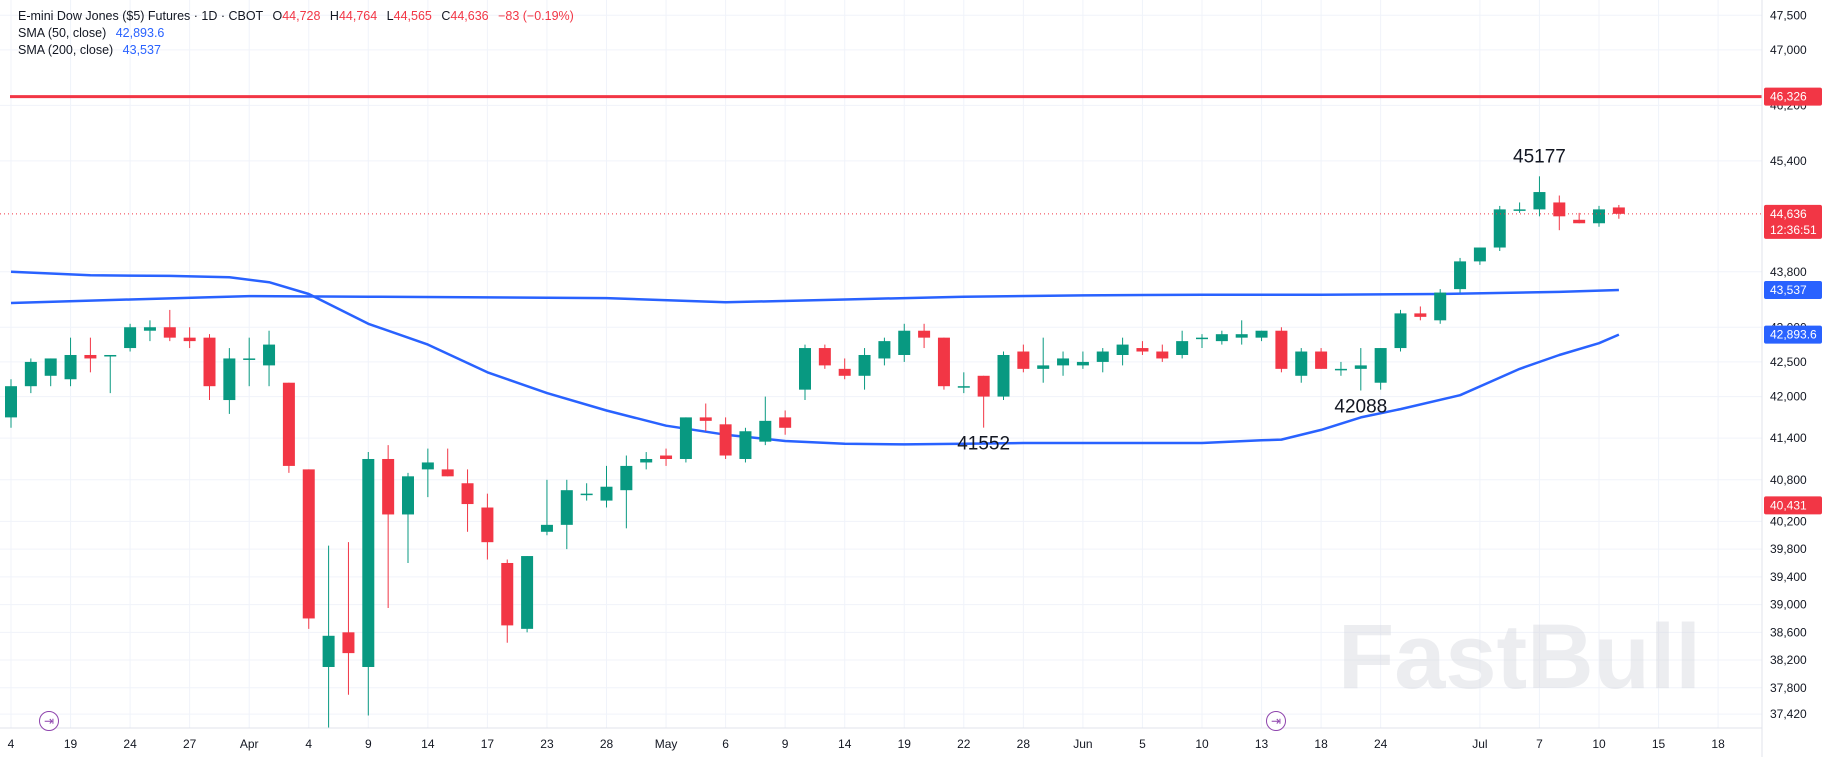 This screenshot has height=757, width=1835. What do you see at coordinates (1788, 549) in the screenshot?
I see `price-tick-label: 39,800` at bounding box center [1788, 549].